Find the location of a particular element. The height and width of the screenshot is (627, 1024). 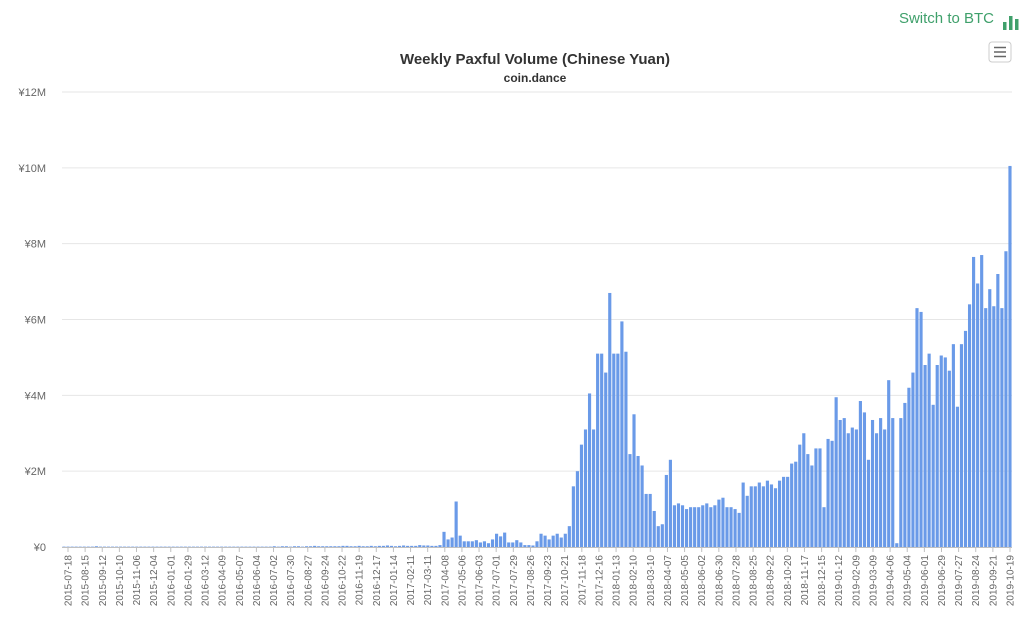

x-tick-label: 2015-12-04 is located at coordinates (154, 581).